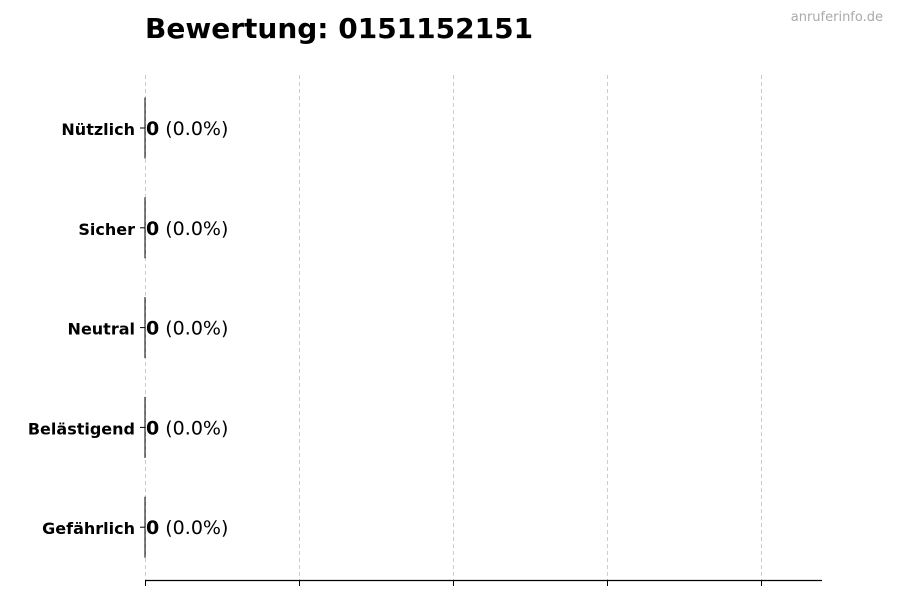 The width and height of the screenshot is (900, 600). I want to click on chart-title: Bewertung: 0151152151, so click(339, 28).